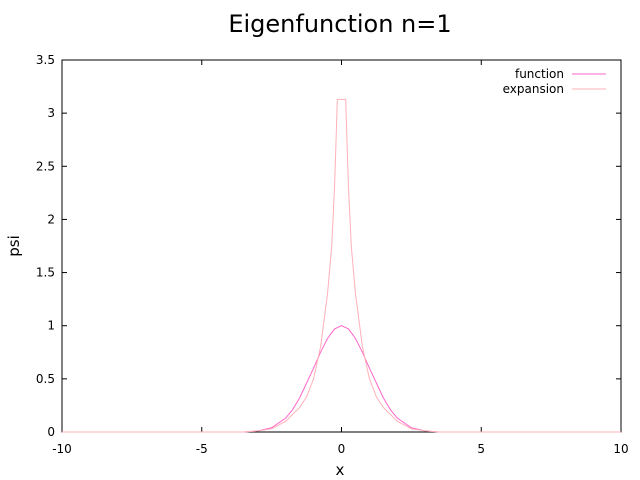 This screenshot has width=640, height=480. Describe the element at coordinates (51, 432) in the screenshot. I see `y-tick-label: 0` at that location.